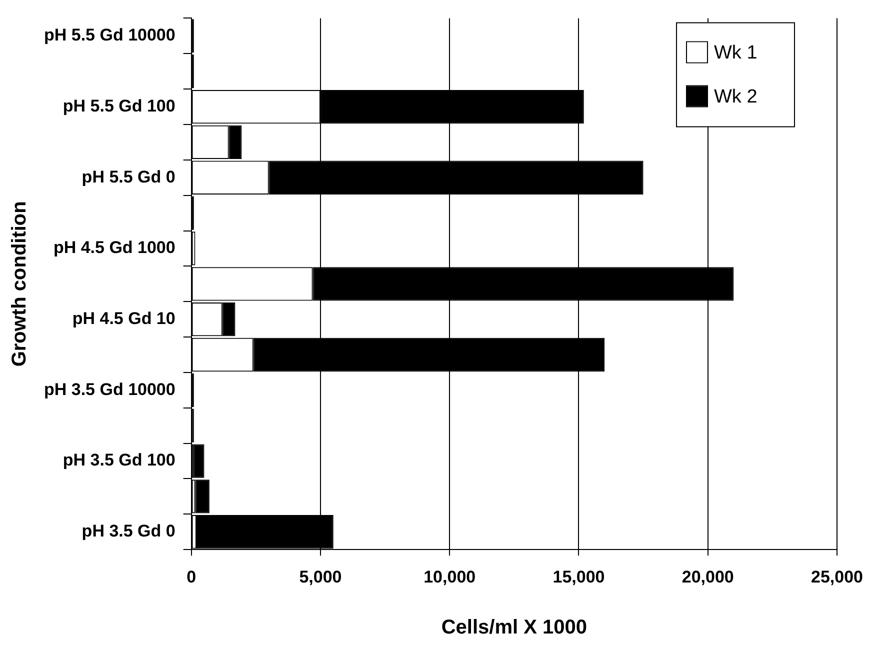 The width and height of the screenshot is (887, 654). Describe the element at coordinates (114, 248) in the screenshot. I see `y-tick-label: pH 4.5 Gd 1000` at that location.